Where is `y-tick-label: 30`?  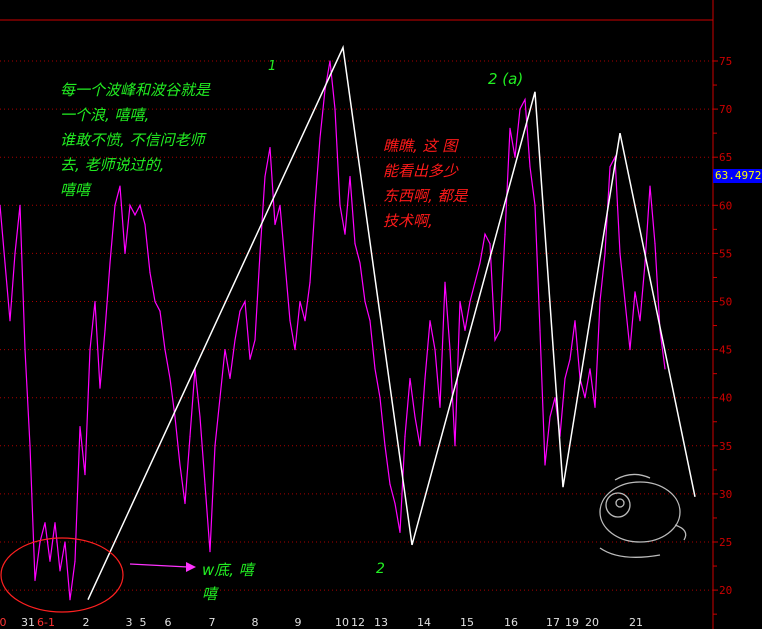
y-tick-label: 30 is located at coordinates (725, 494).